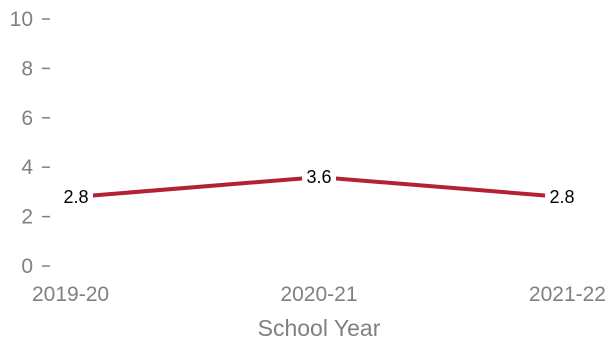 The height and width of the screenshot is (339, 609). I want to click on x-tick-label: 2019-20, so click(70, 294).